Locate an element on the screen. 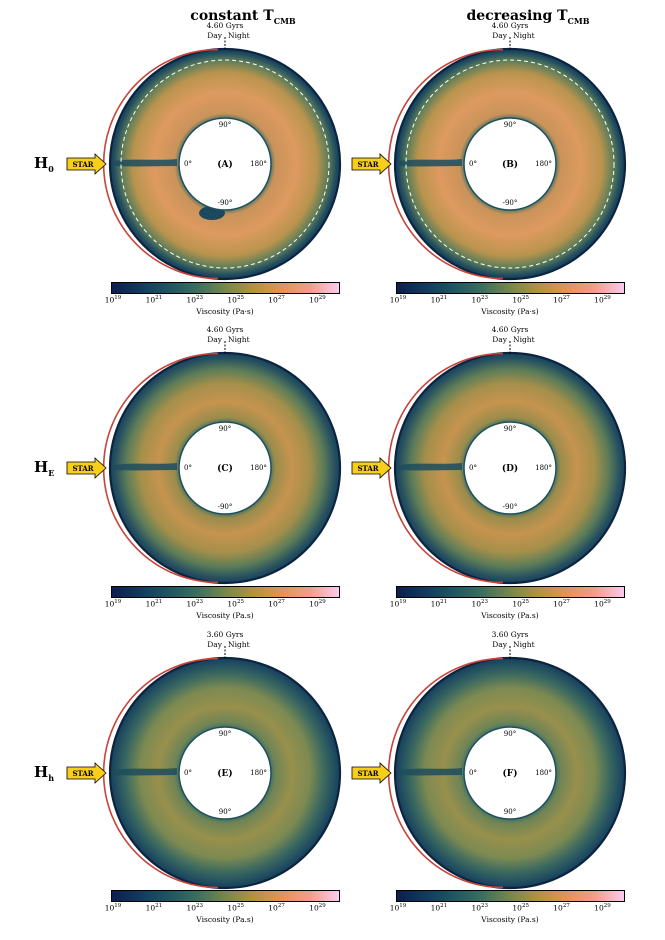 This screenshot has height=940, width=665. panel-letter: (B) is located at coordinates (510, 164).